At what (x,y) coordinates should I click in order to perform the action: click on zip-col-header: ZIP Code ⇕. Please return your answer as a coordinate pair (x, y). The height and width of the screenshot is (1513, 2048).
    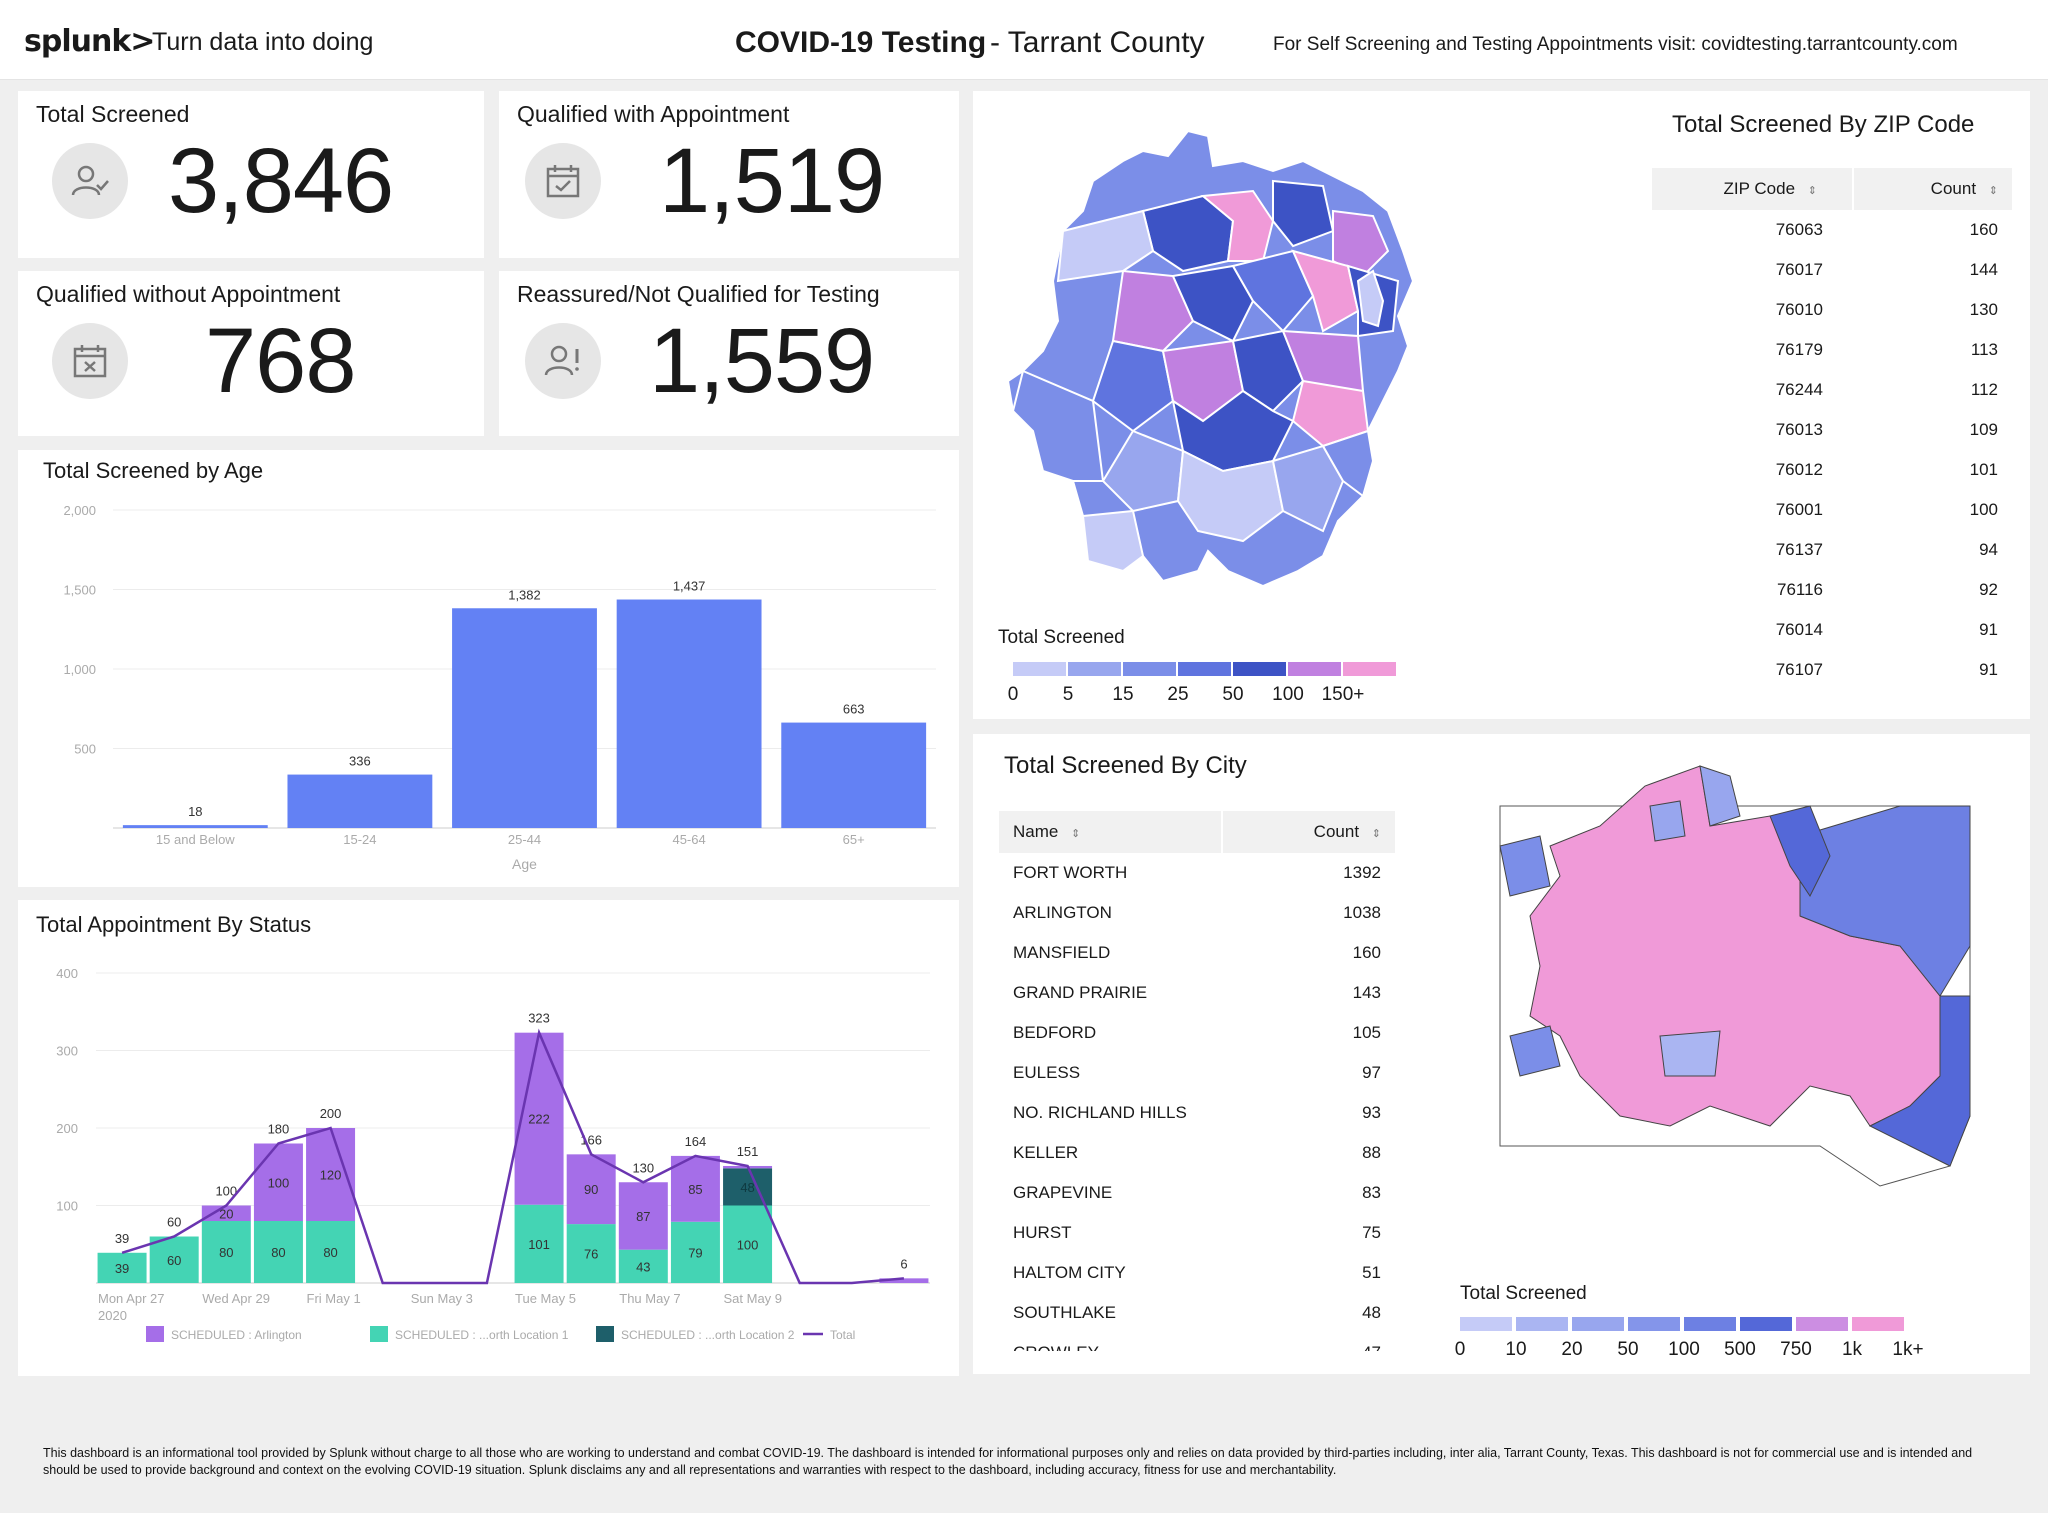
    Looking at the image, I should click on (1752, 189).